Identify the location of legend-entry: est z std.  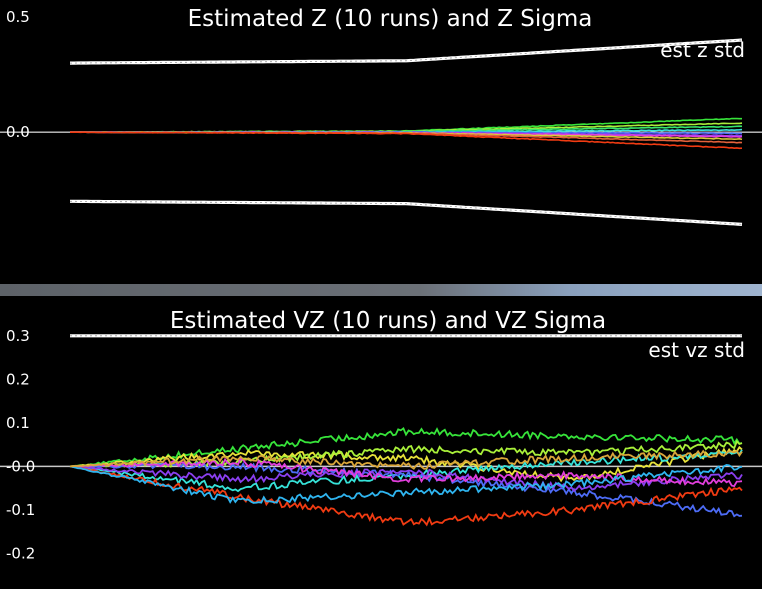
(702, 50).